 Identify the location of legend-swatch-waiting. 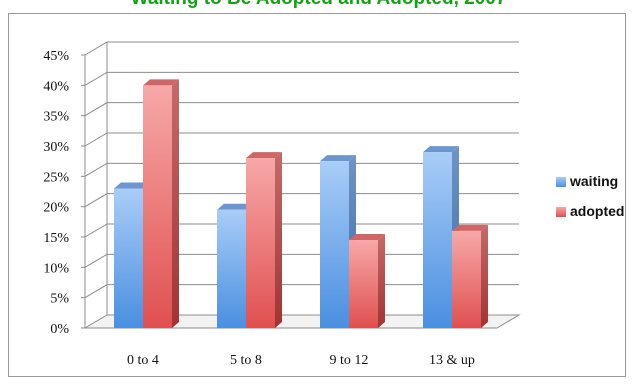
(561, 182).